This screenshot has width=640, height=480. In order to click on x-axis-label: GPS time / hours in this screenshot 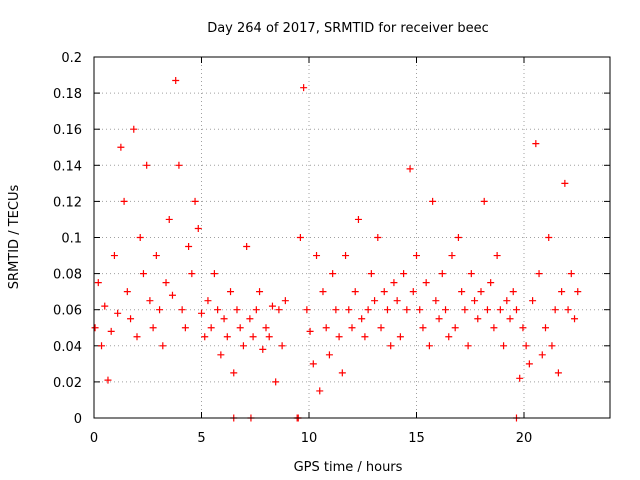, I will do `click(348, 467)`.